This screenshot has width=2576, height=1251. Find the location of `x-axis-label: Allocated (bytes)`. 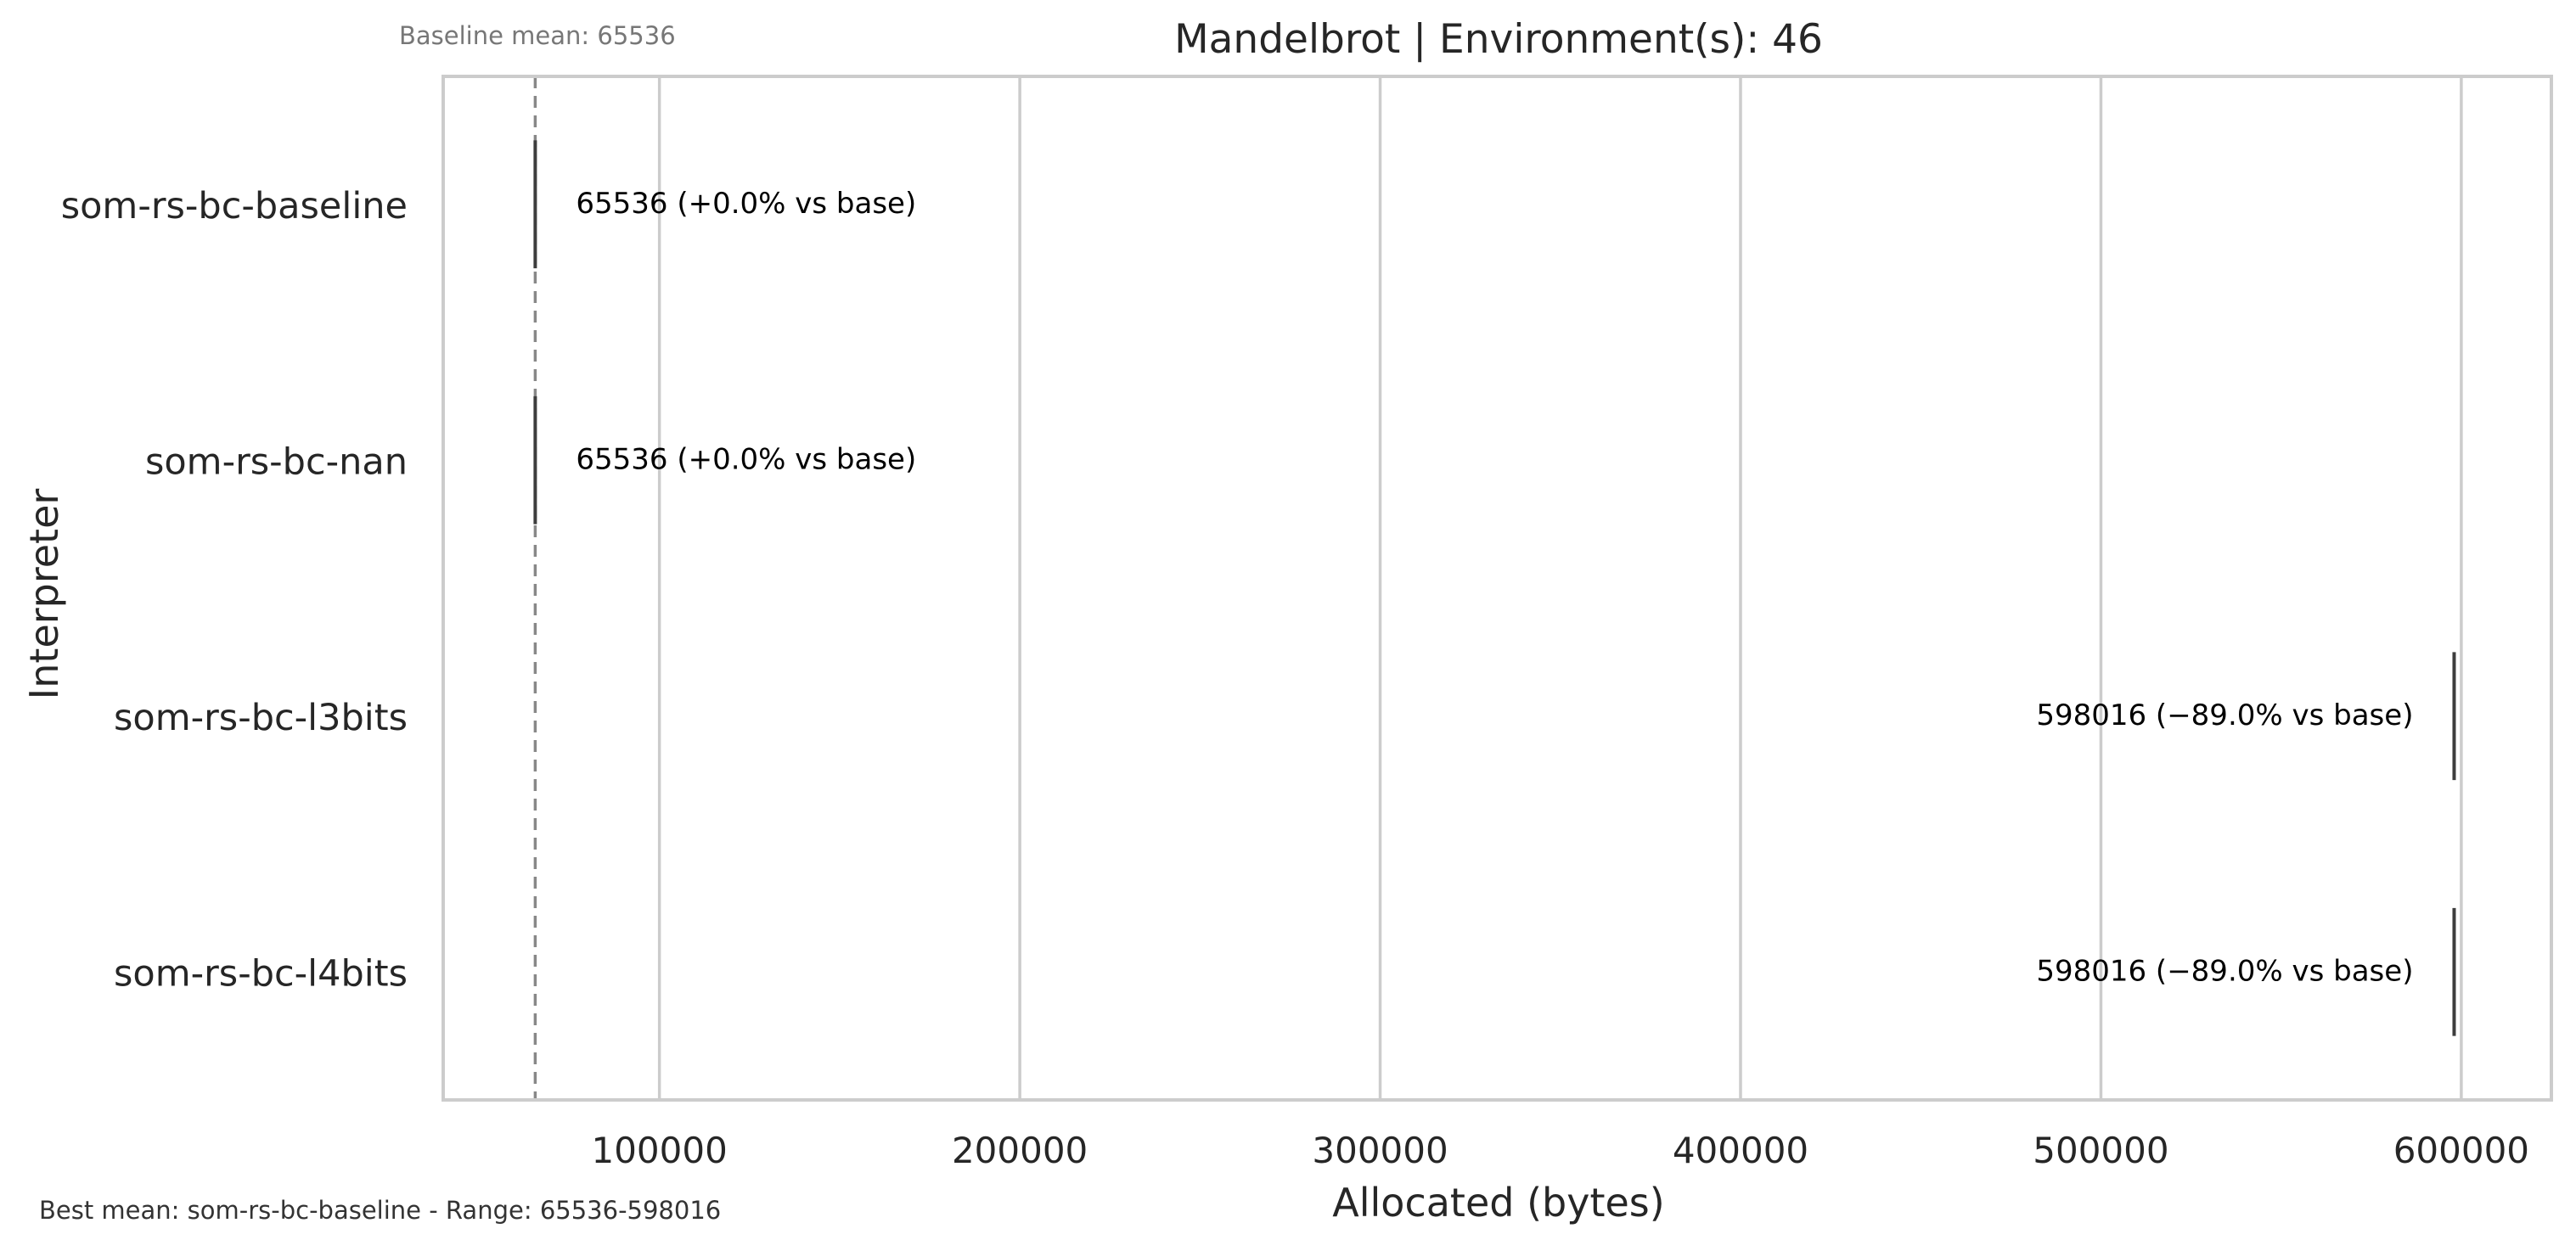

x-axis-label: Allocated (bytes) is located at coordinates (1498, 1203).